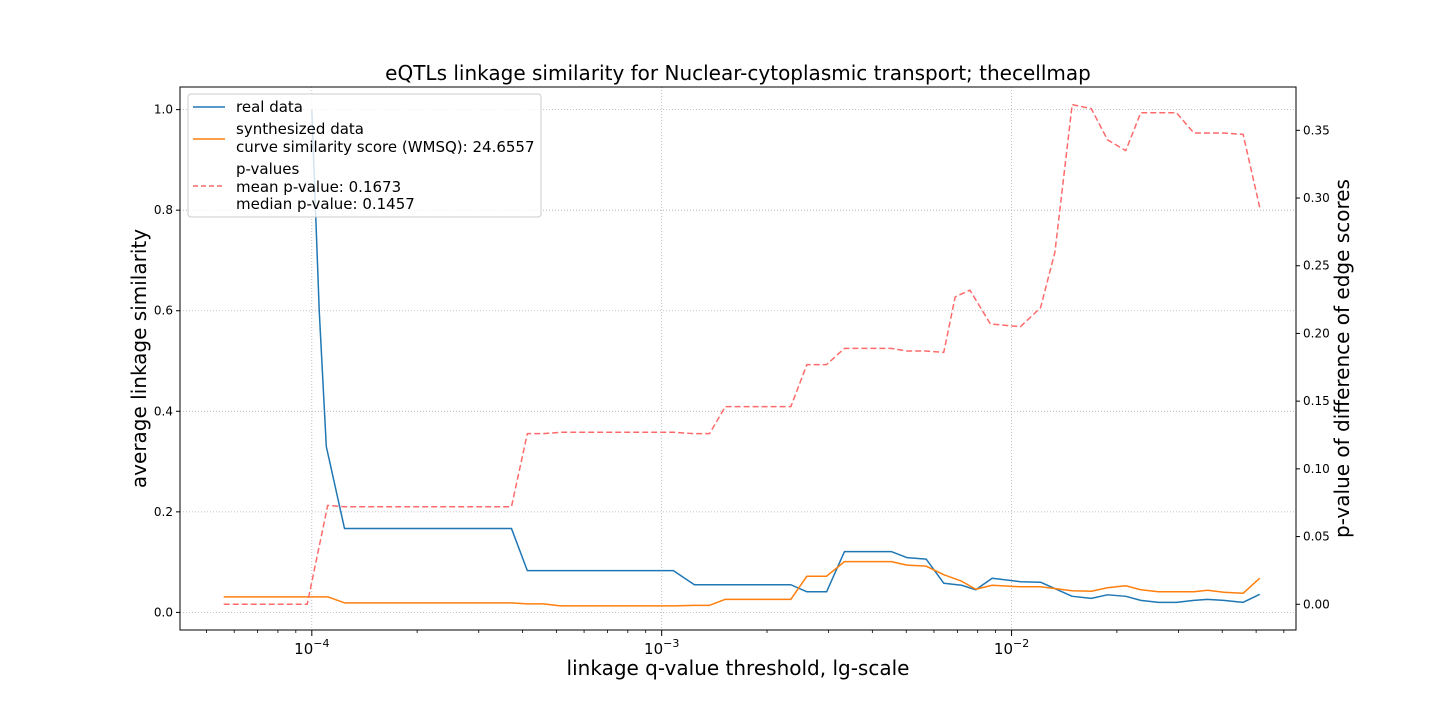  I want to click on y-right-tick-label: 0.25, so click(1316, 266).